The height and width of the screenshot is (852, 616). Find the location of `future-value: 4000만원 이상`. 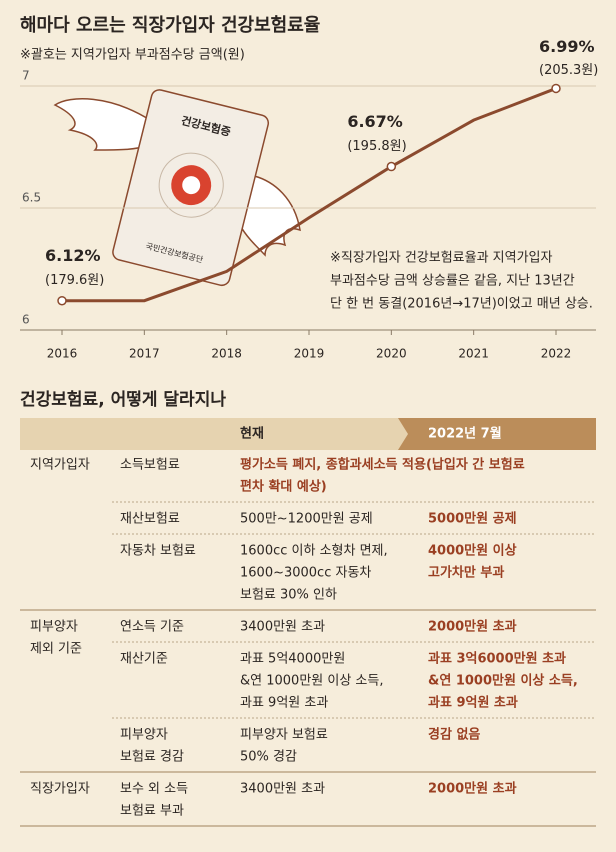

future-value: 4000만원 이상 is located at coordinates (472, 551).